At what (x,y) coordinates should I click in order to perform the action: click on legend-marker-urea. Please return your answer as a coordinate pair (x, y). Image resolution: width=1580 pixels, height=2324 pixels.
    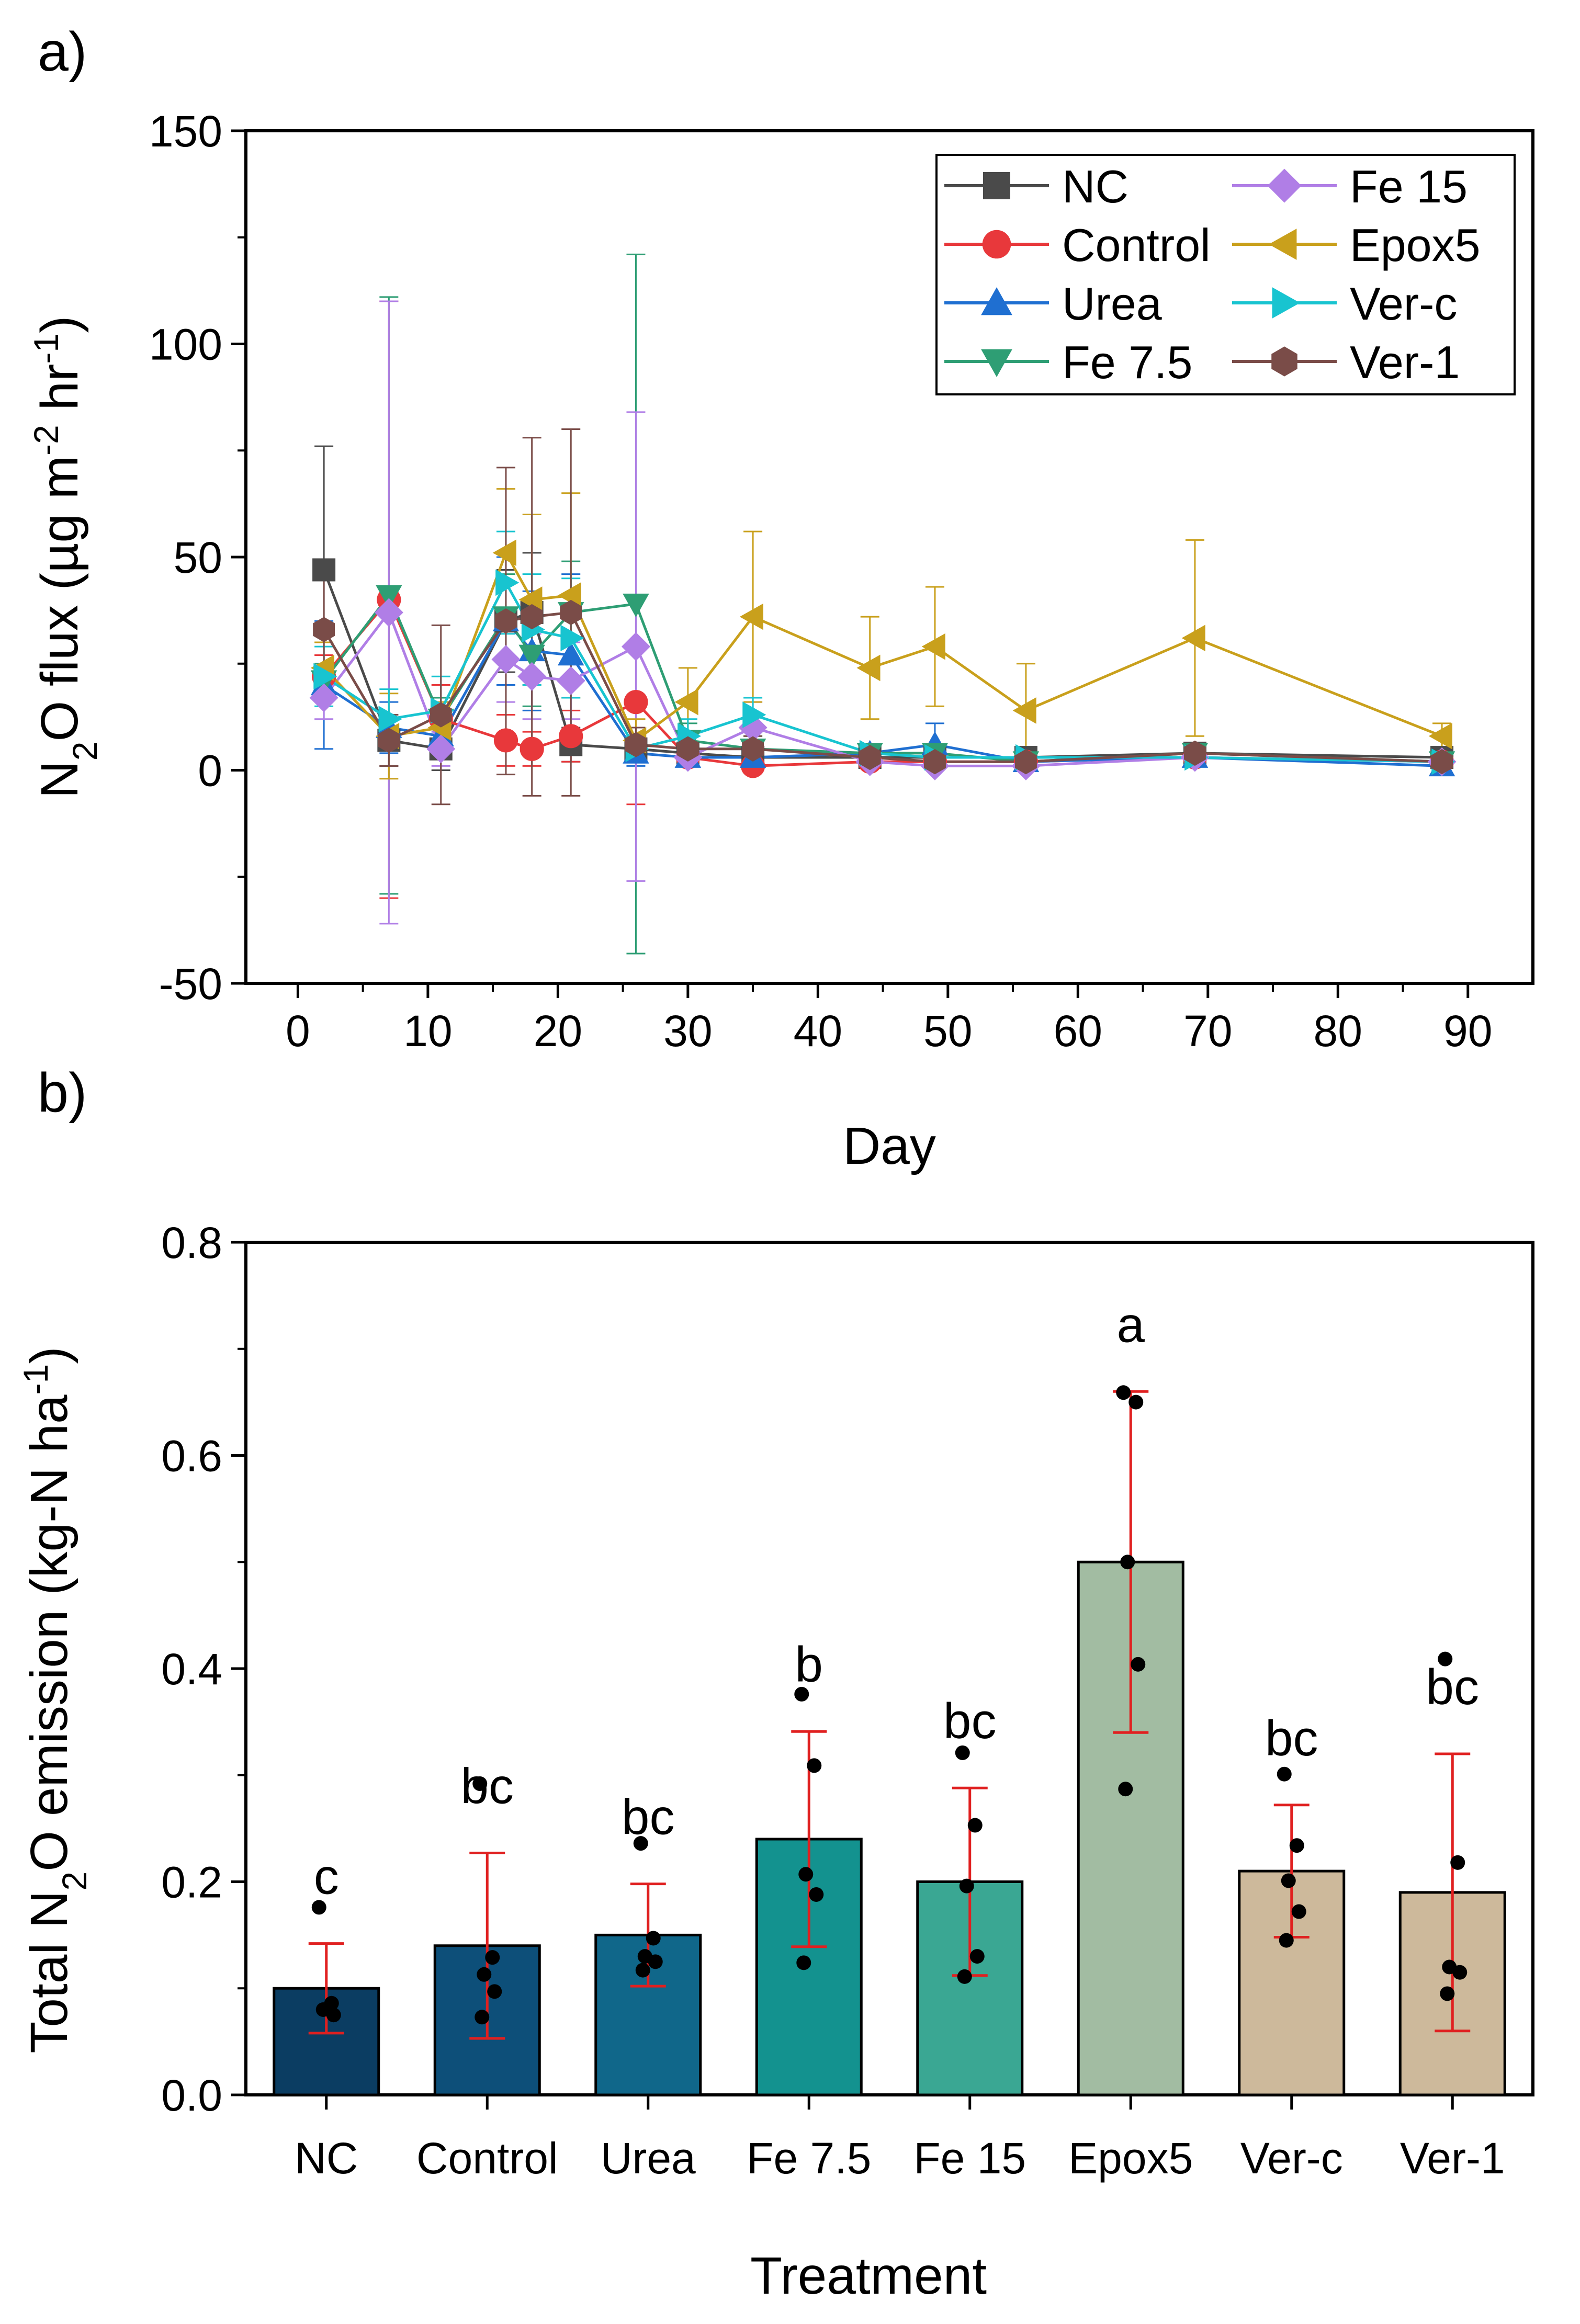
    Looking at the image, I should click on (996, 301).